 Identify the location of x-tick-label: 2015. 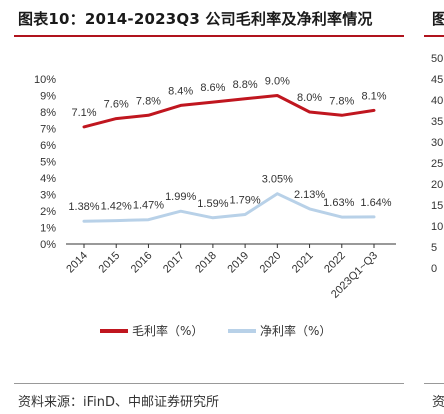
(110, 263).